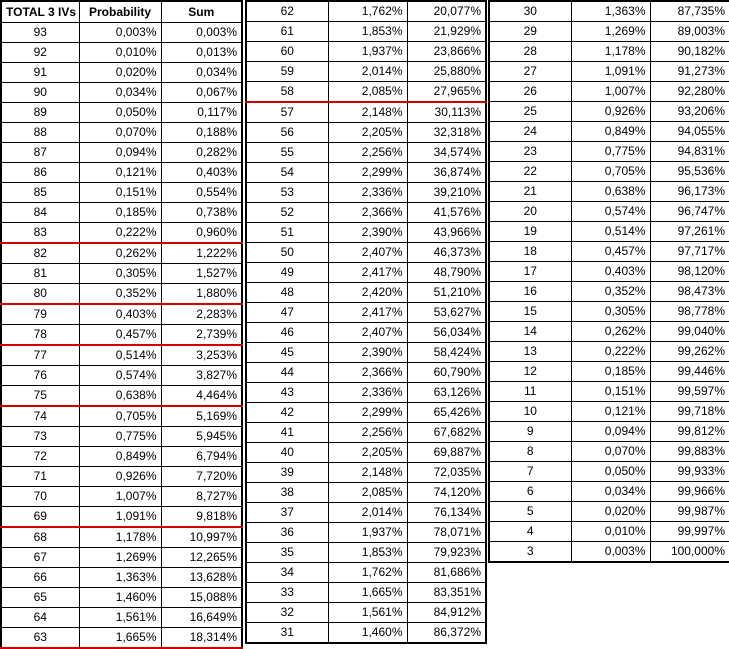 The width and height of the screenshot is (729, 649). I want to click on probability-cell: 2,366%, so click(367, 212).